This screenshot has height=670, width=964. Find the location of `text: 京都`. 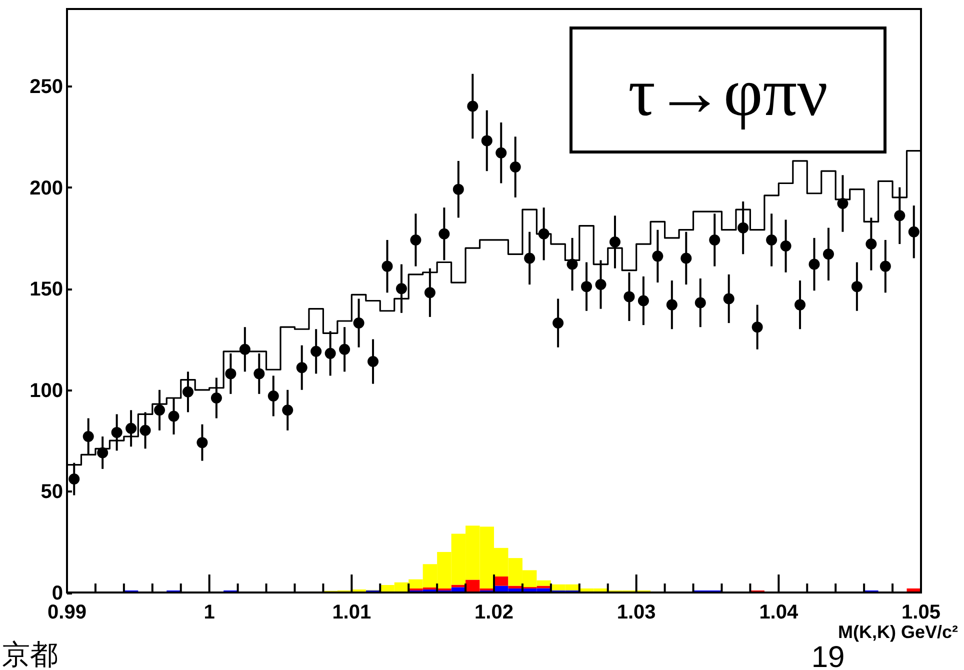

text: 京都 is located at coordinates (30, 654).